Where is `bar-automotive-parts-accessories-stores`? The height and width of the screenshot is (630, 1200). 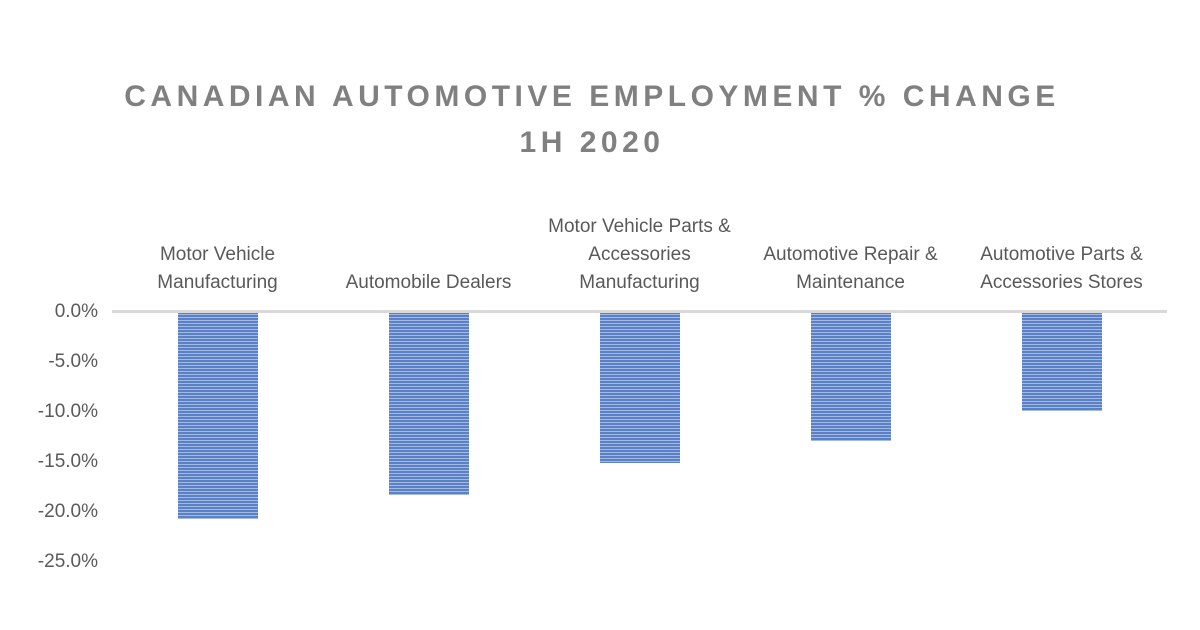
bar-automotive-parts-accessories-stores is located at coordinates (1061, 361).